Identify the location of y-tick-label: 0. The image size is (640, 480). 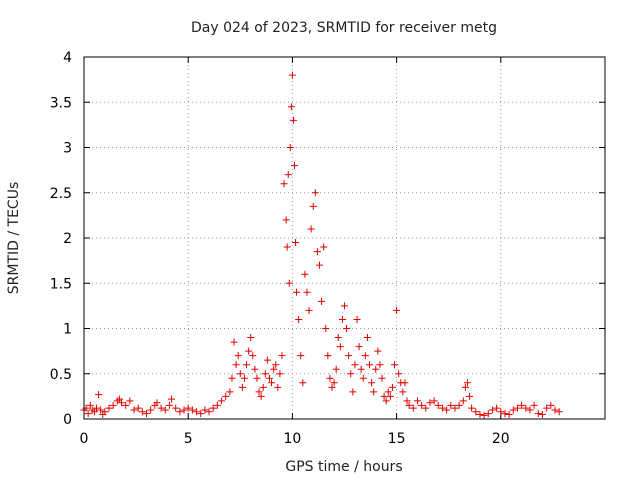
(67, 420).